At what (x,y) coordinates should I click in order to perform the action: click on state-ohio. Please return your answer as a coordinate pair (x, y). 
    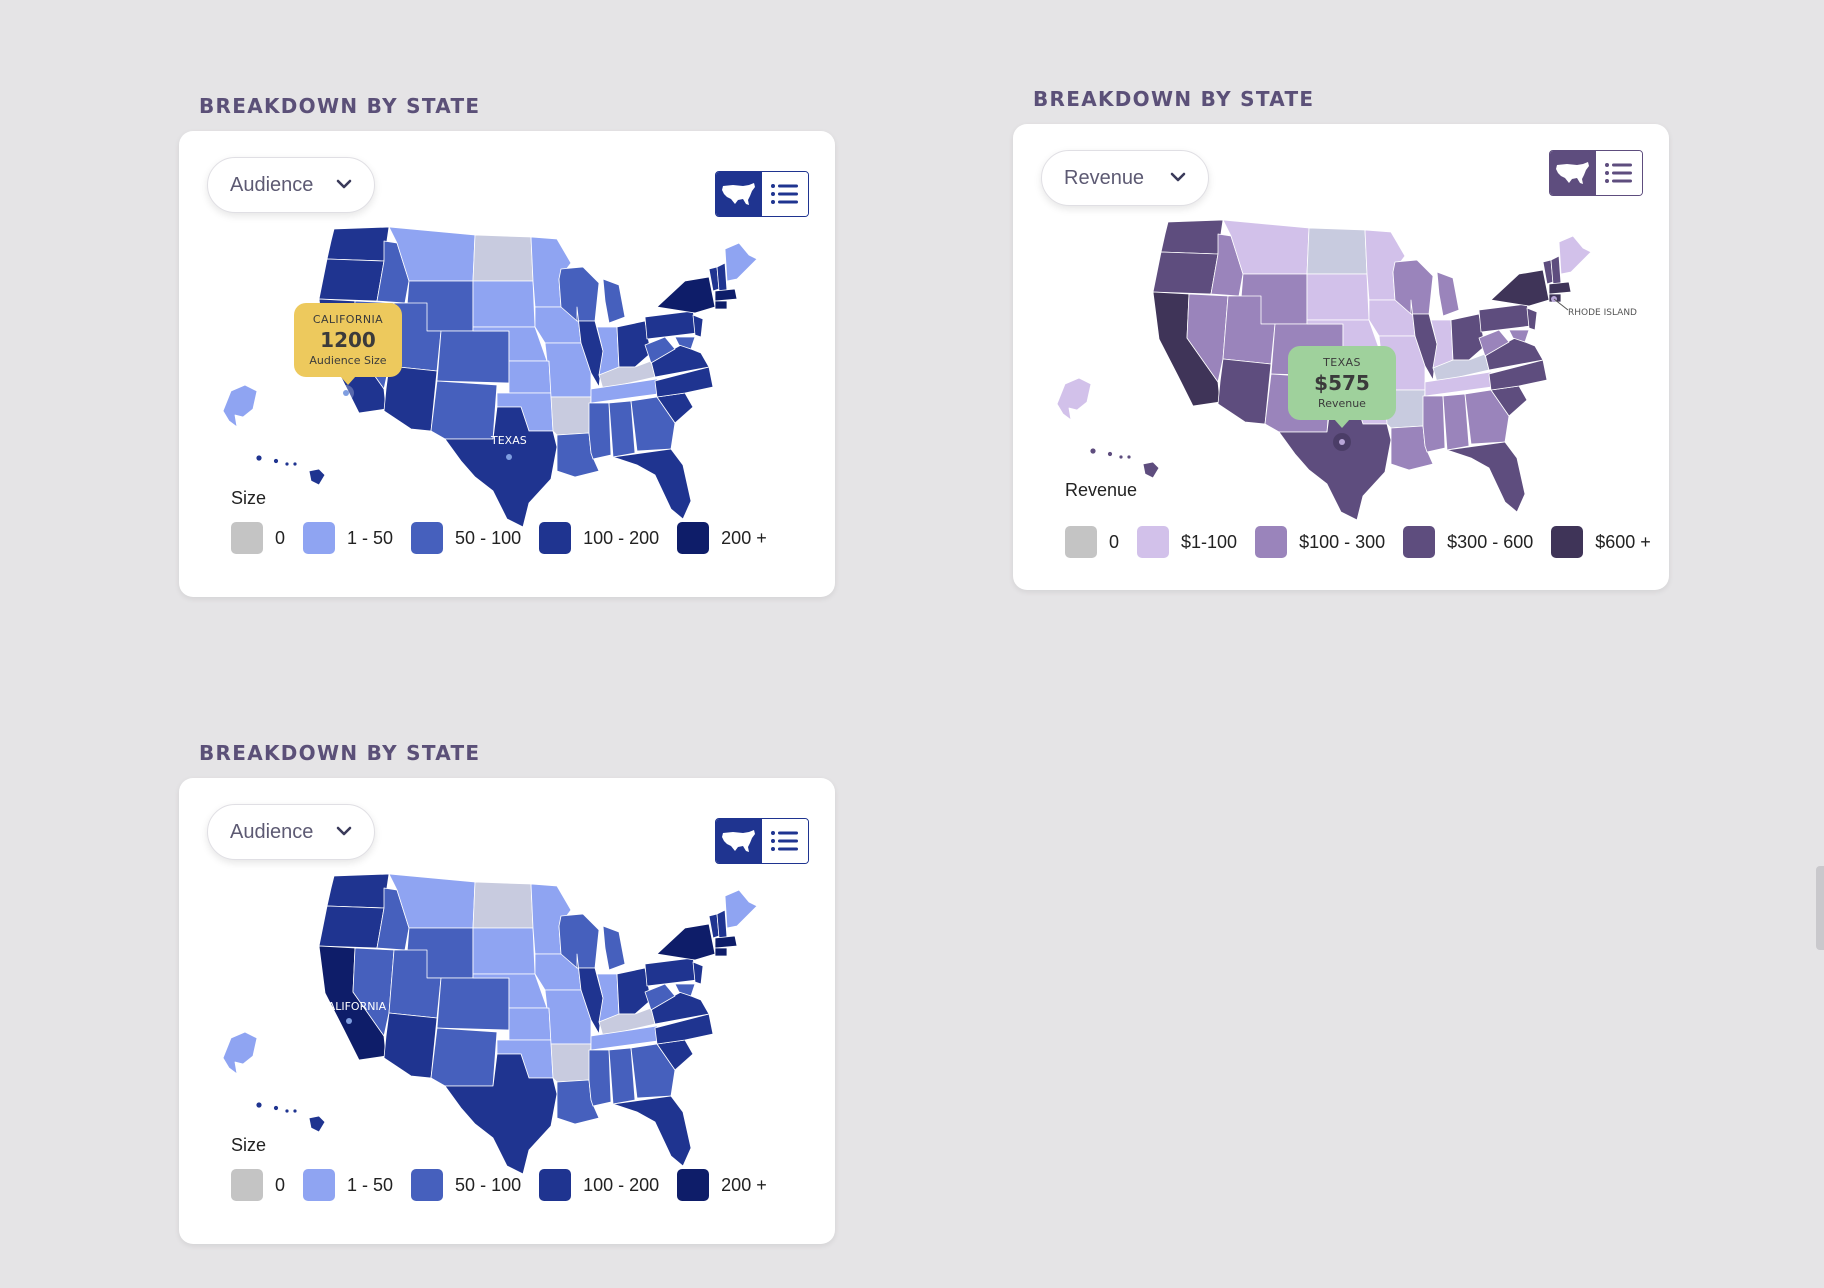
    Looking at the image, I should click on (1468, 337).